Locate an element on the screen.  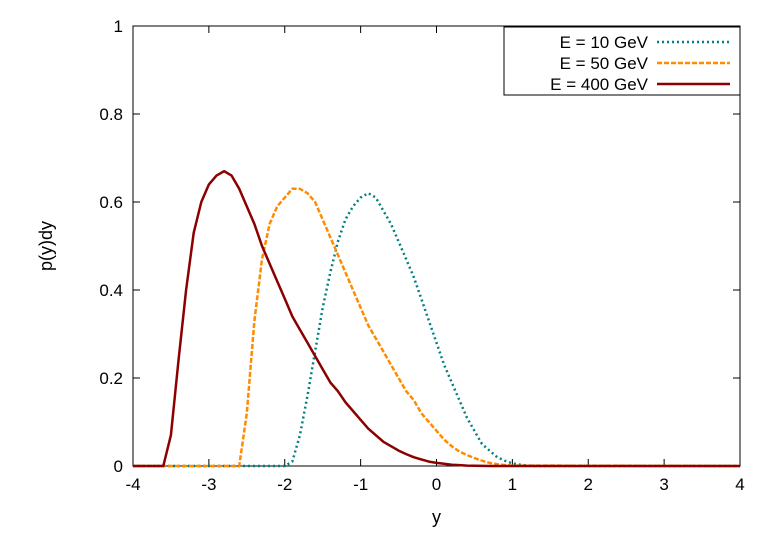
x-tick-label: -2 is located at coordinates (284, 484).